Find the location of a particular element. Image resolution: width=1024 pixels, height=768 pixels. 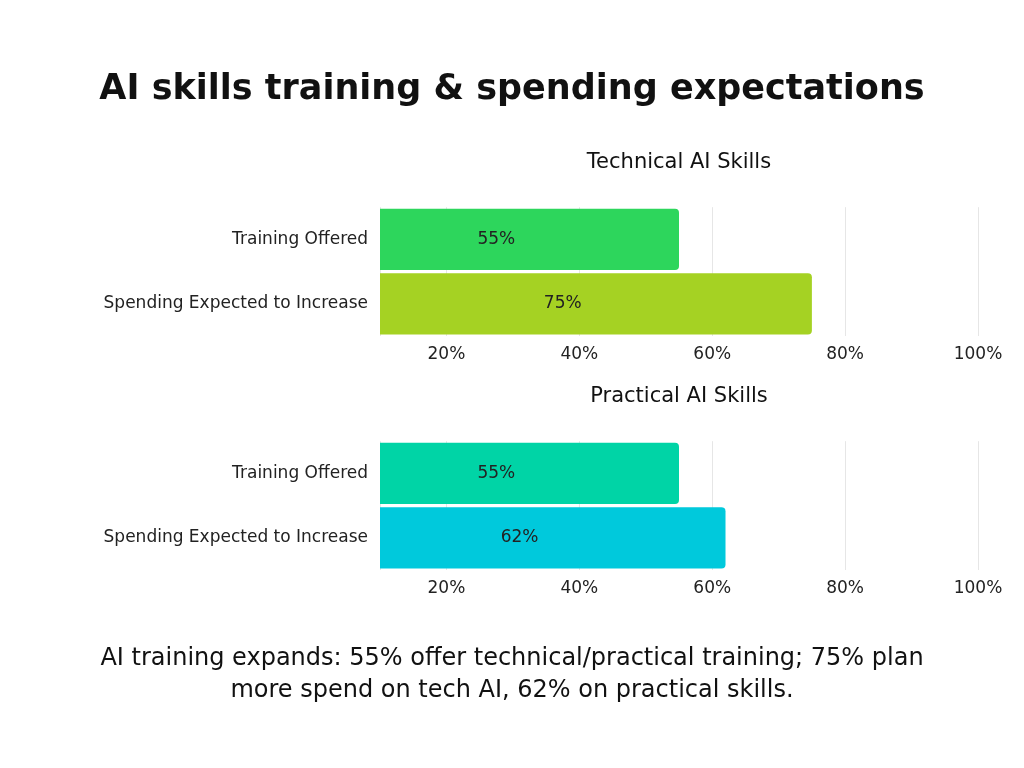

chart-title: AI skills training & spending expectations is located at coordinates (512, 87).